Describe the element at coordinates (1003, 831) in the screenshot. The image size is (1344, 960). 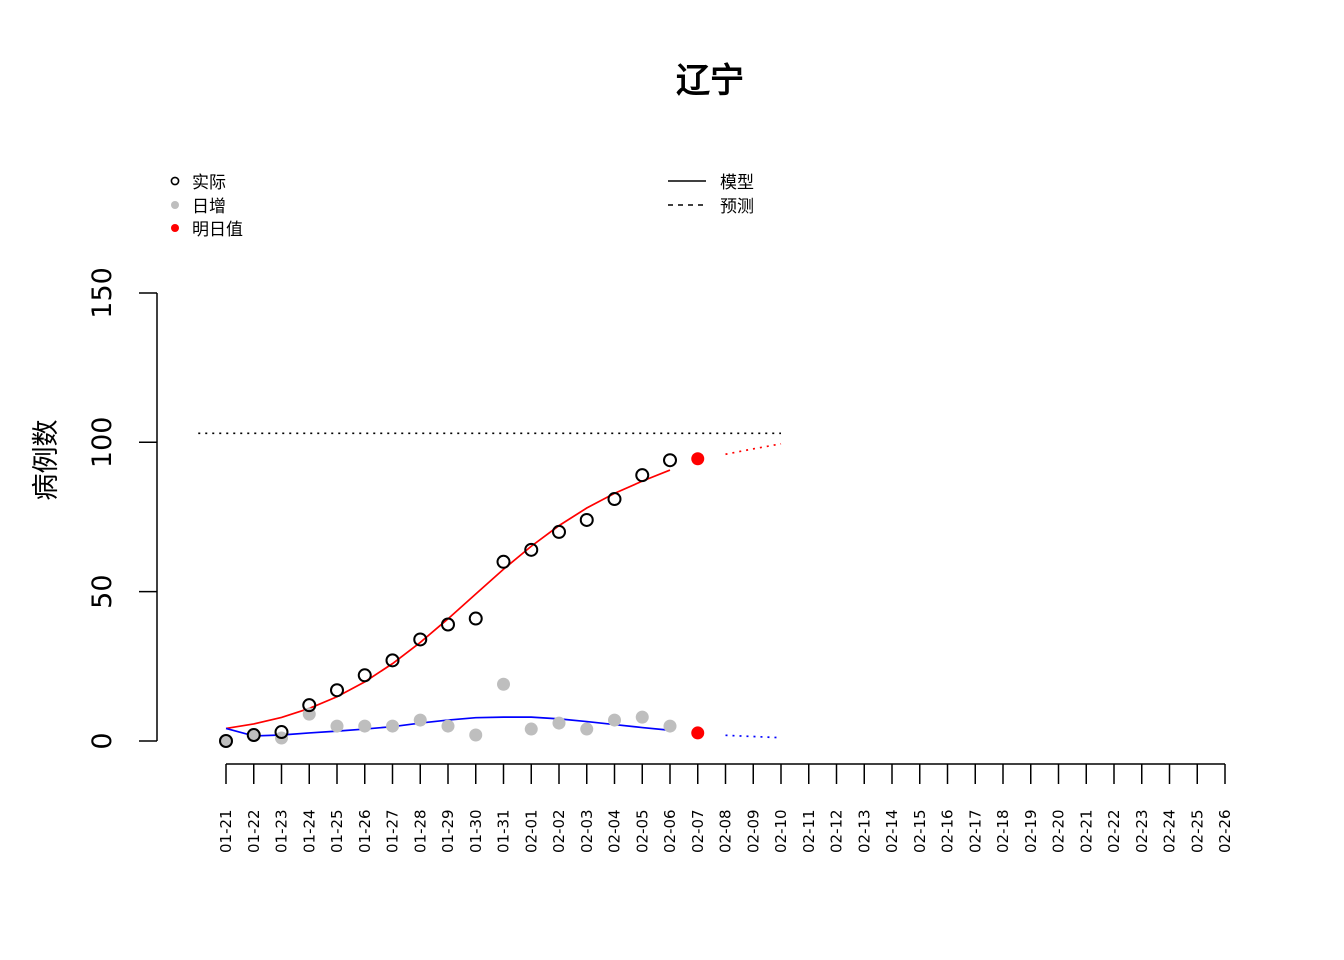
I see `x-tick-label: 02-18` at that location.